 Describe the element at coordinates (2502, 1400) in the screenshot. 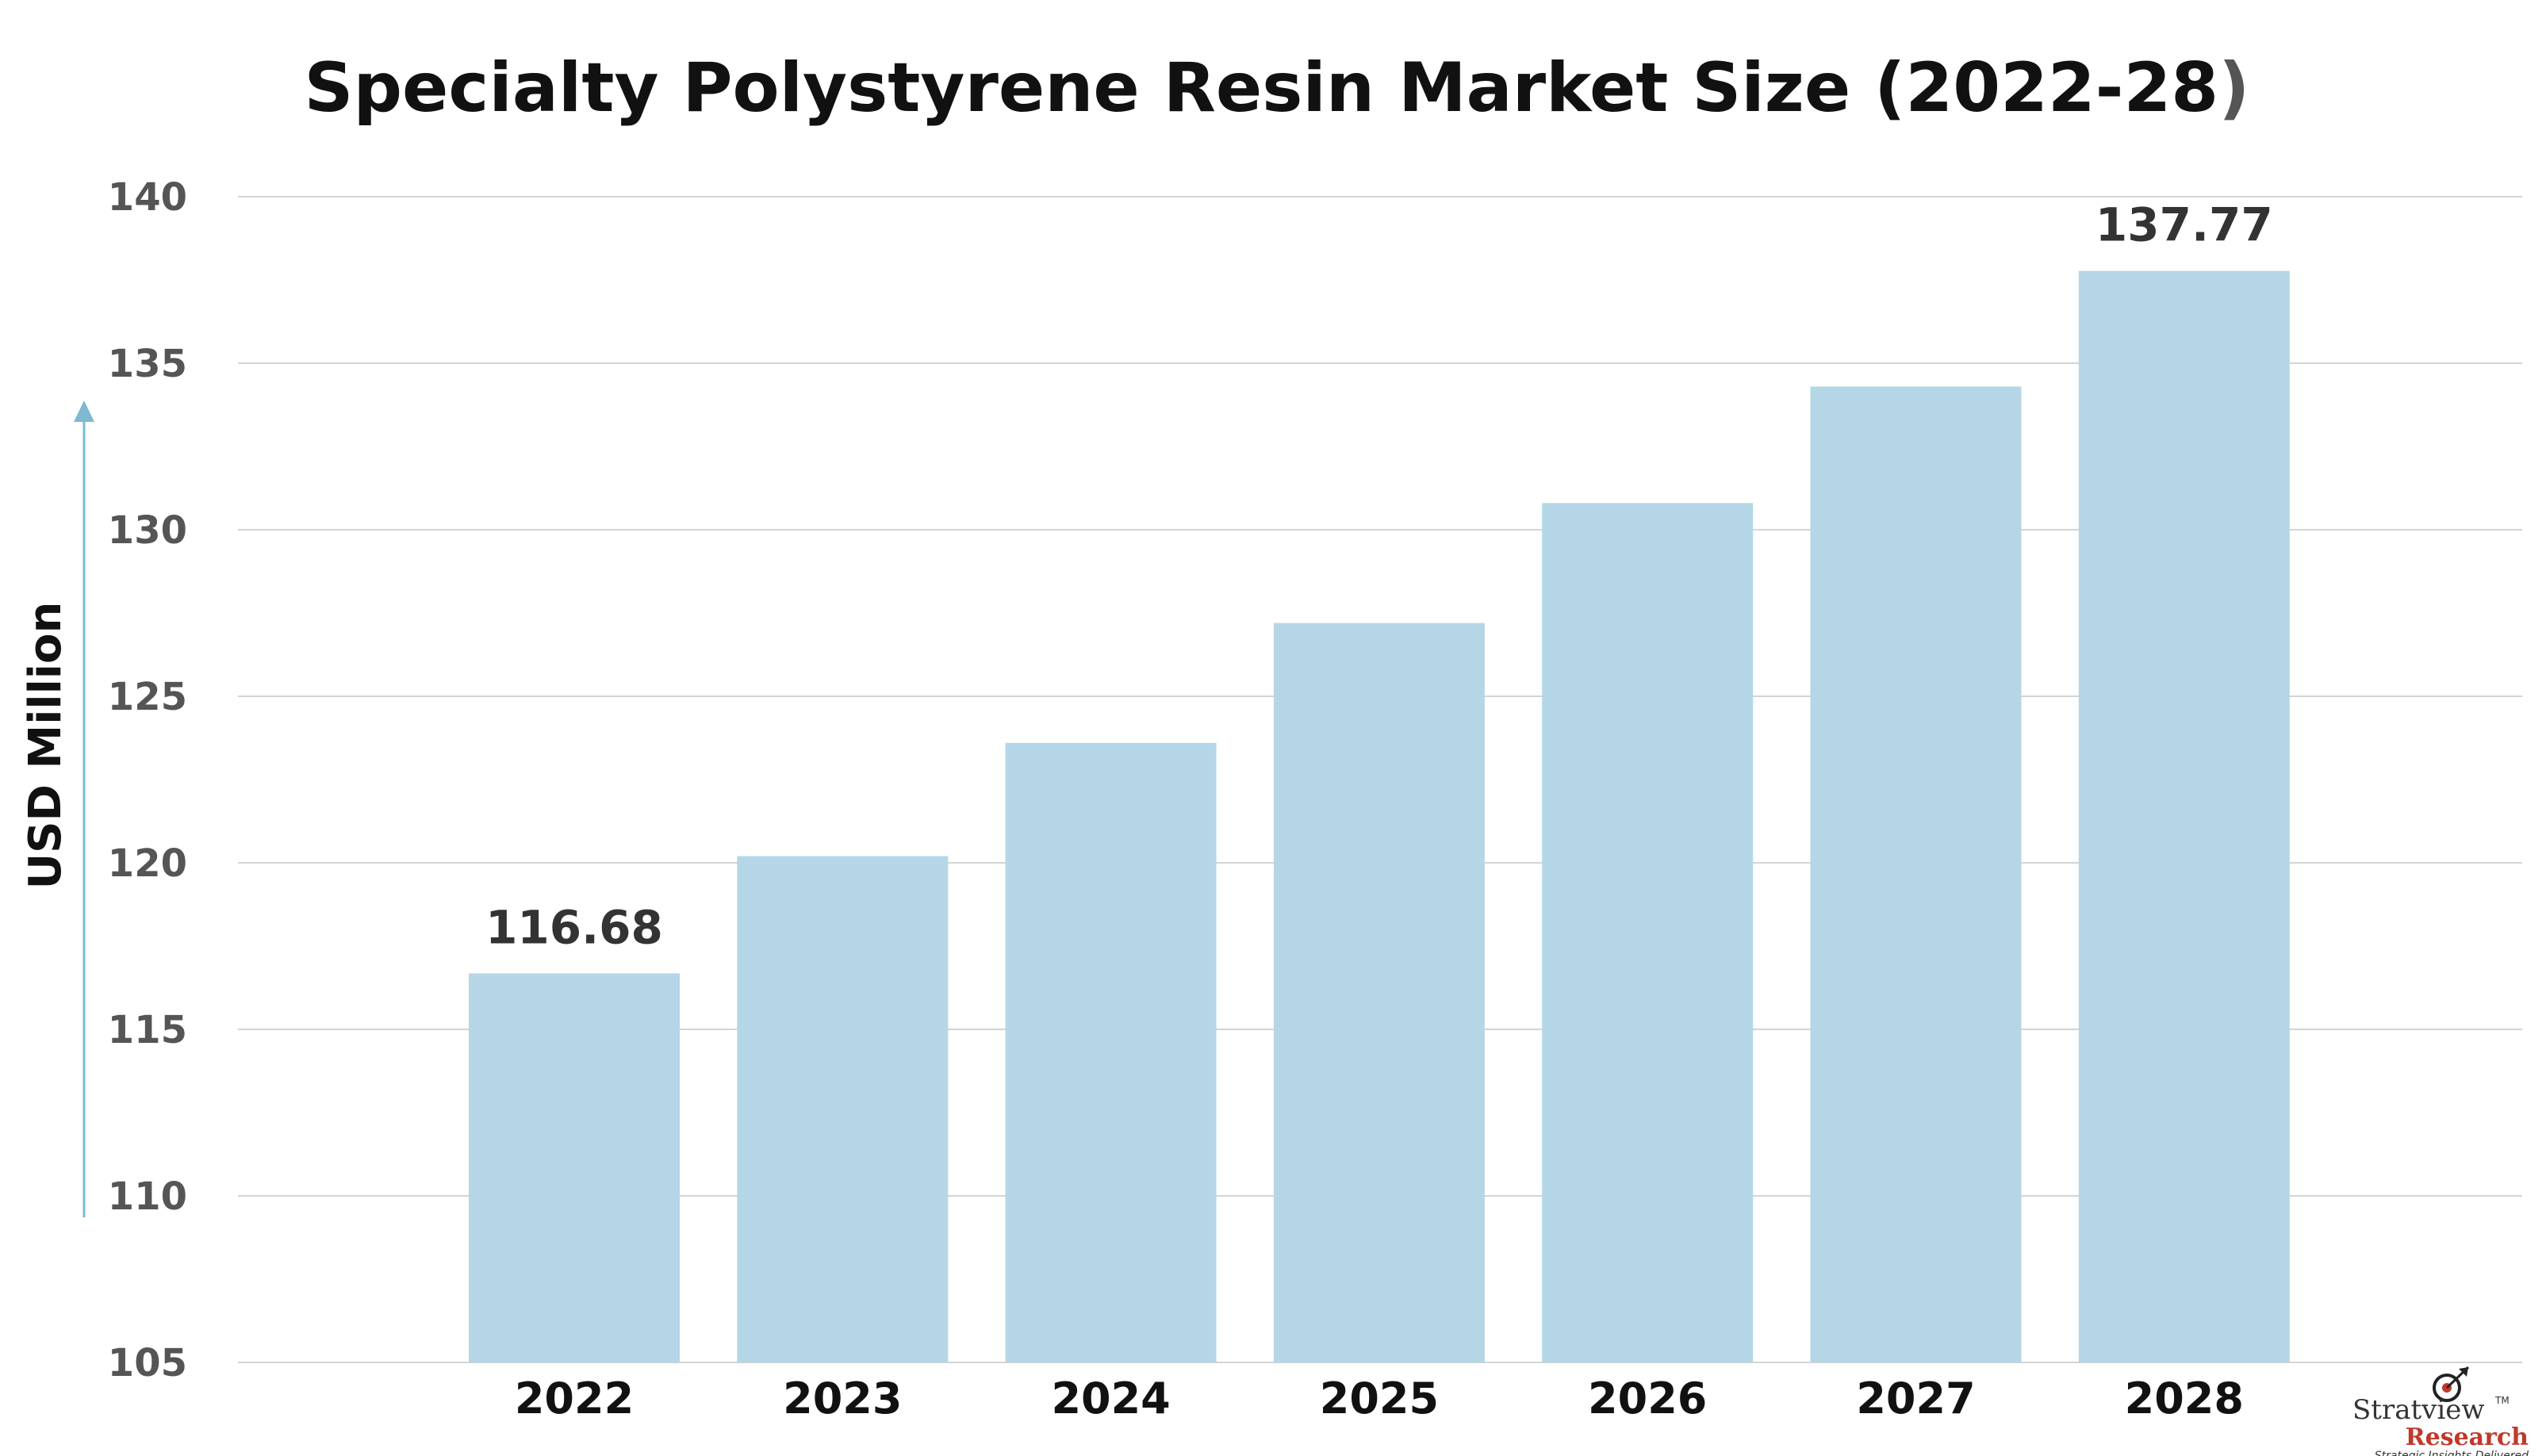

I see `logo-trademark: TM` at that location.